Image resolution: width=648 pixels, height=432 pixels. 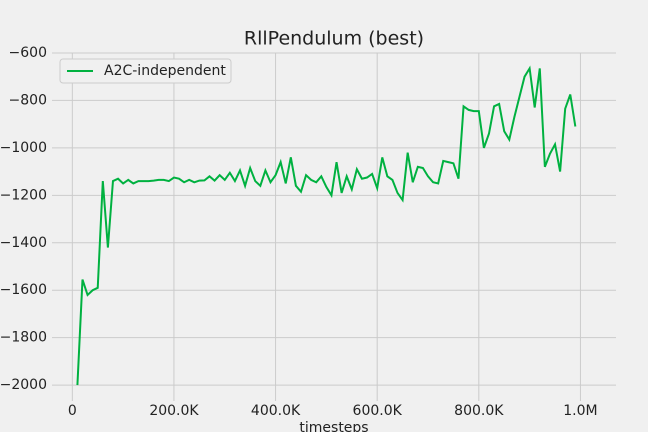 I want to click on y-tick-label: −1600, so click(x=23, y=290).